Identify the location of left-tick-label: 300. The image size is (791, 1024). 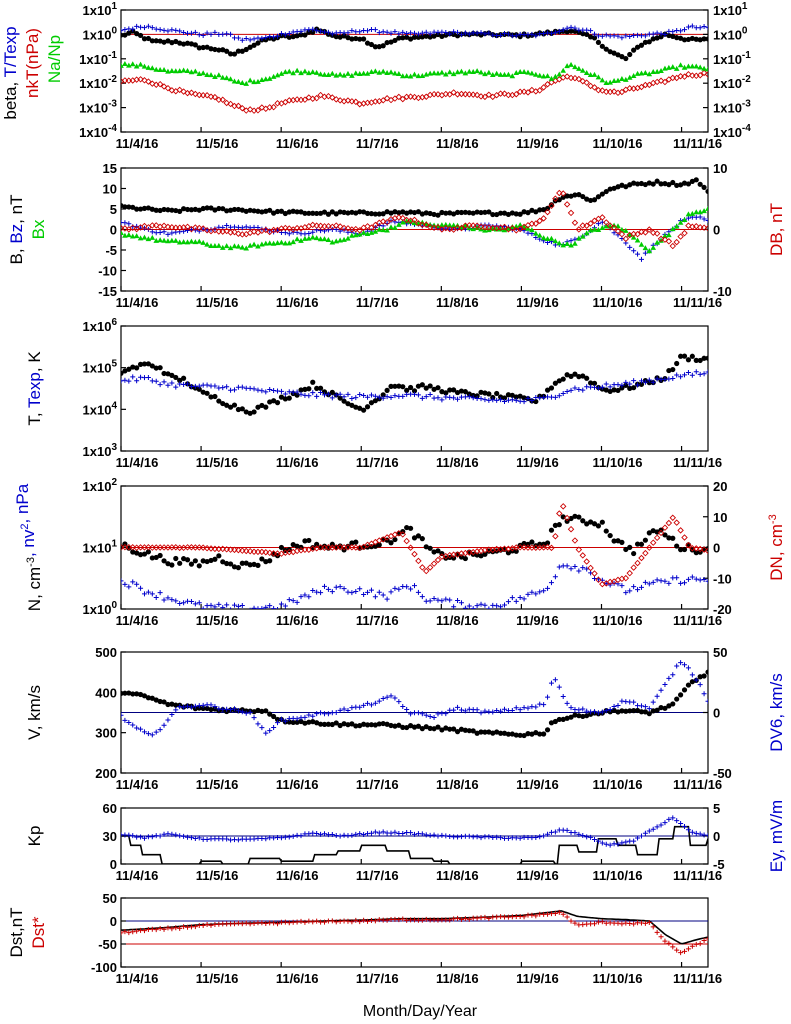
(106, 733).